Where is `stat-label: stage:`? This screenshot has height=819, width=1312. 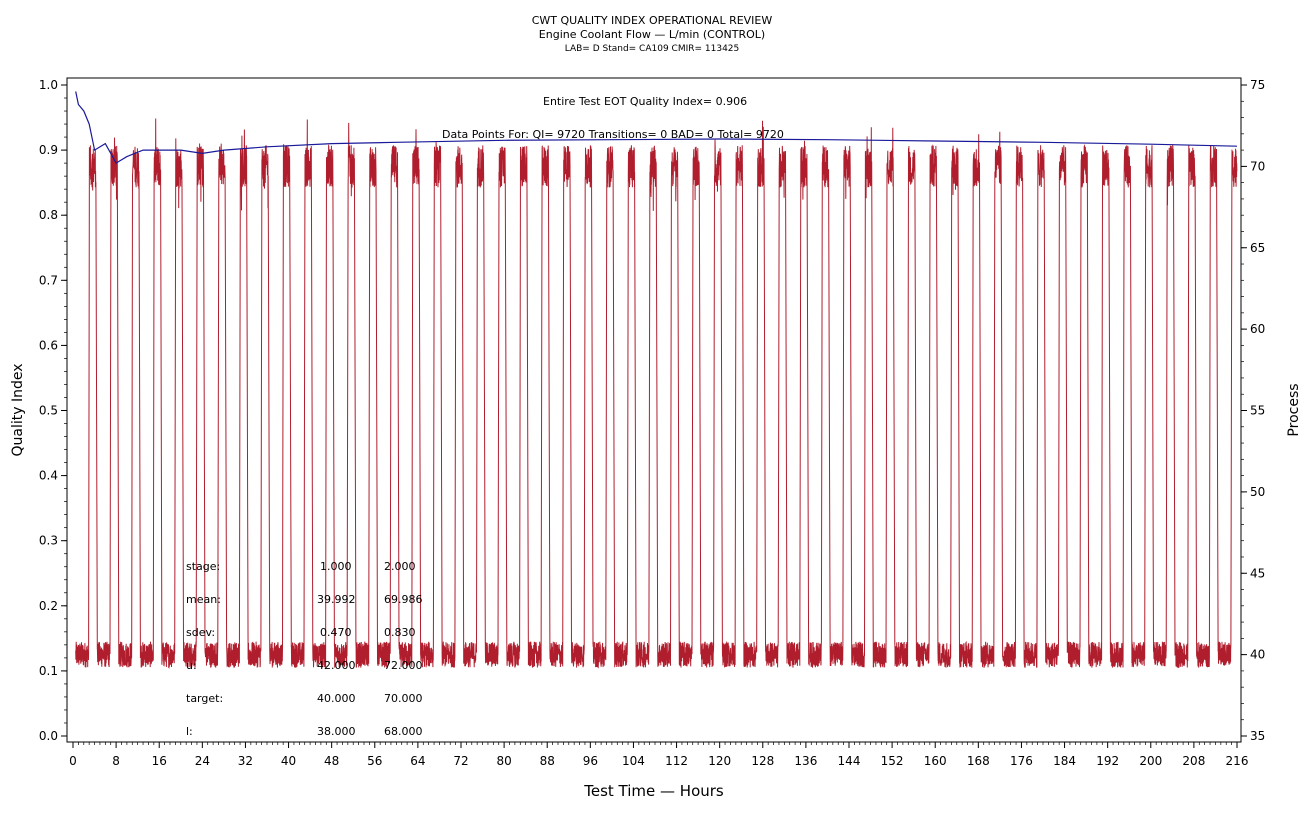
stat-label: stage: is located at coordinates (203, 566).